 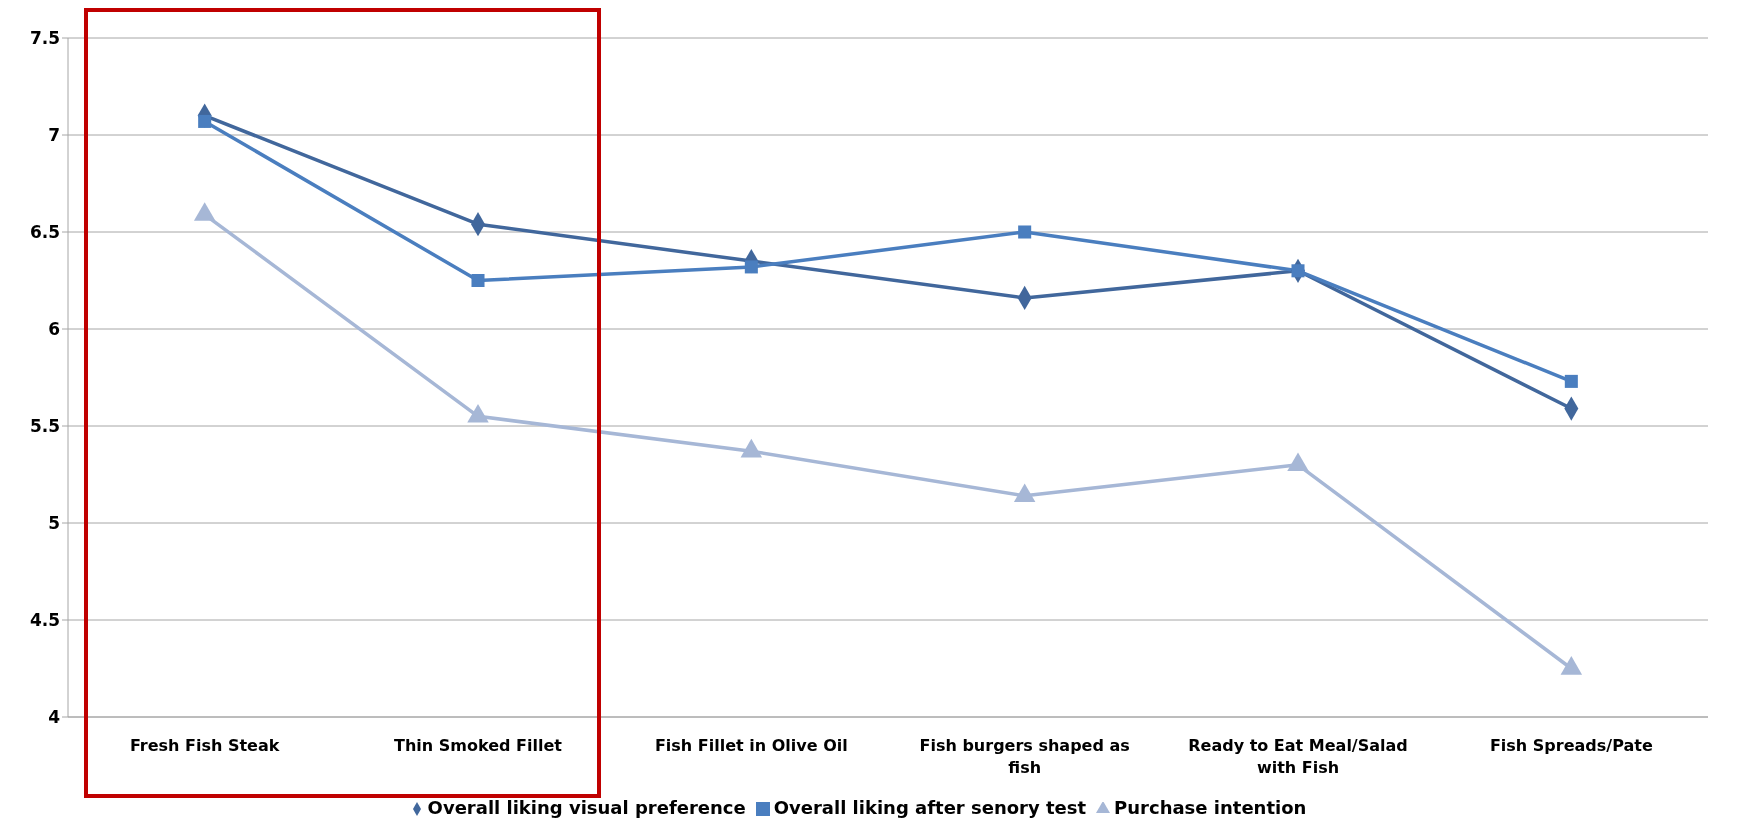 What do you see at coordinates (1024, 756) in the screenshot?
I see `x-tick-label: Fish burgers shaped as fish` at bounding box center [1024, 756].